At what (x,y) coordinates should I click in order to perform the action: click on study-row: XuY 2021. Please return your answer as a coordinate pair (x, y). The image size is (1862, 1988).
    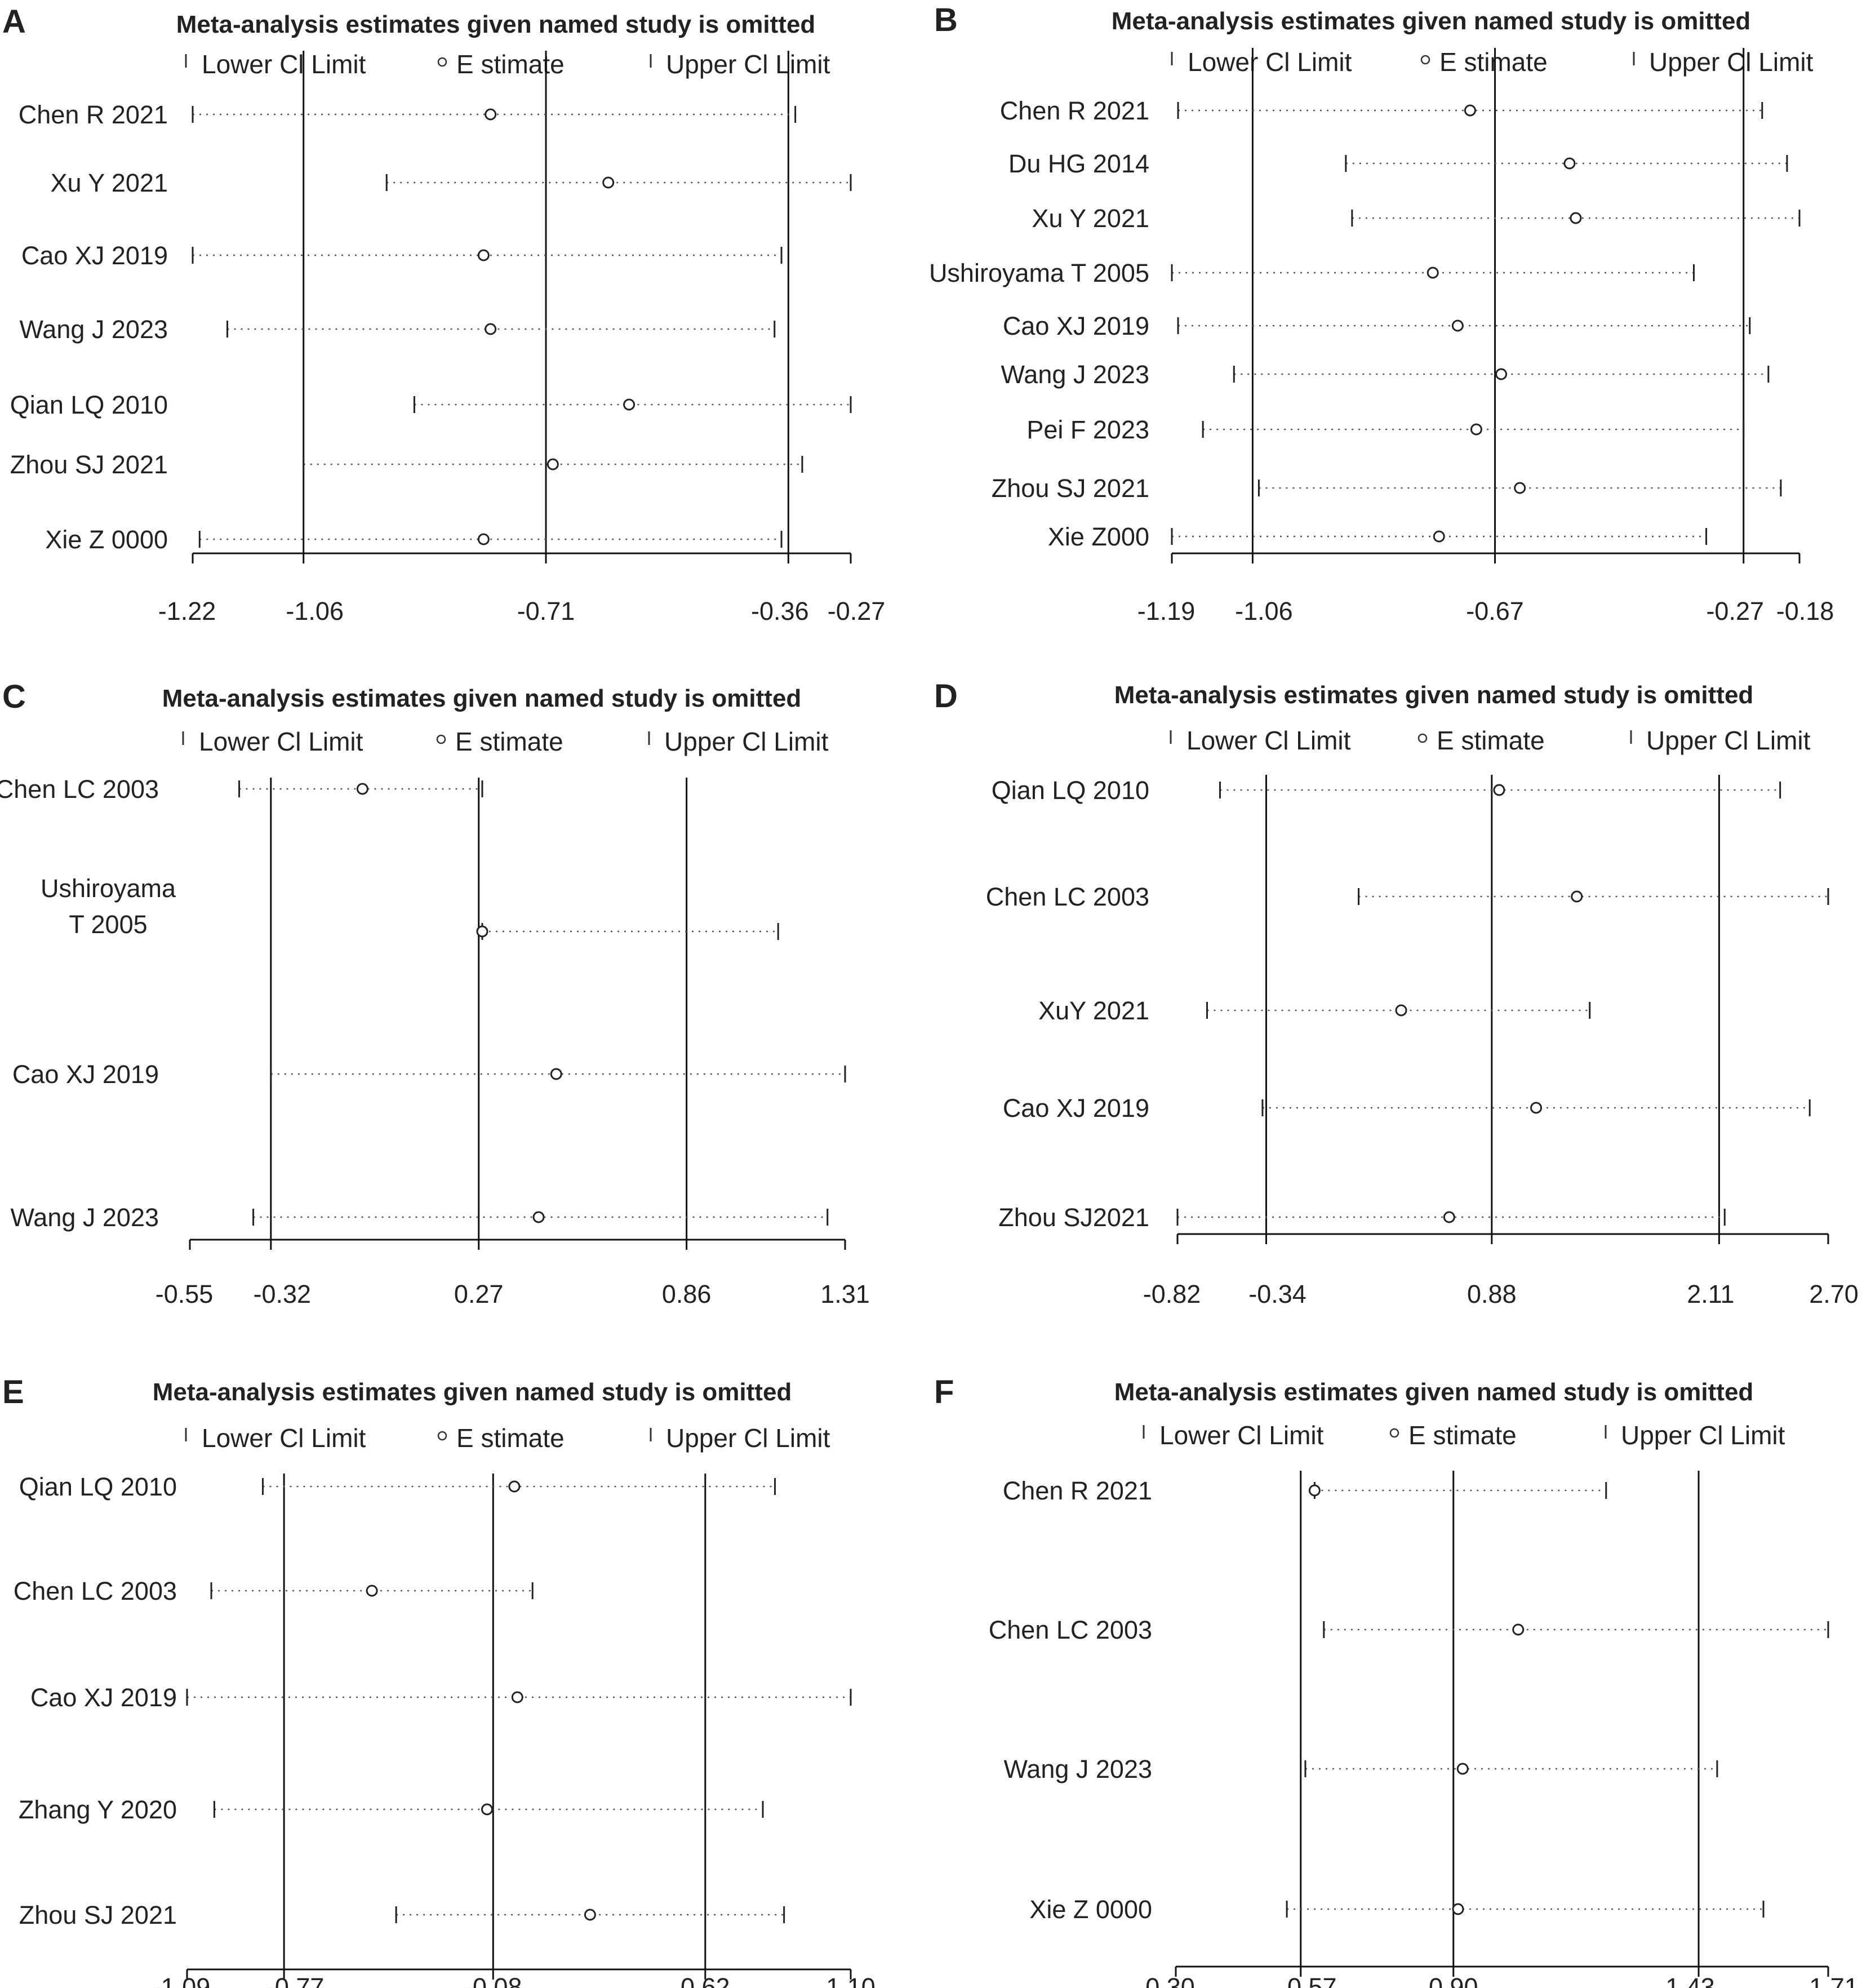
    Looking at the image, I should click on (1314, 1010).